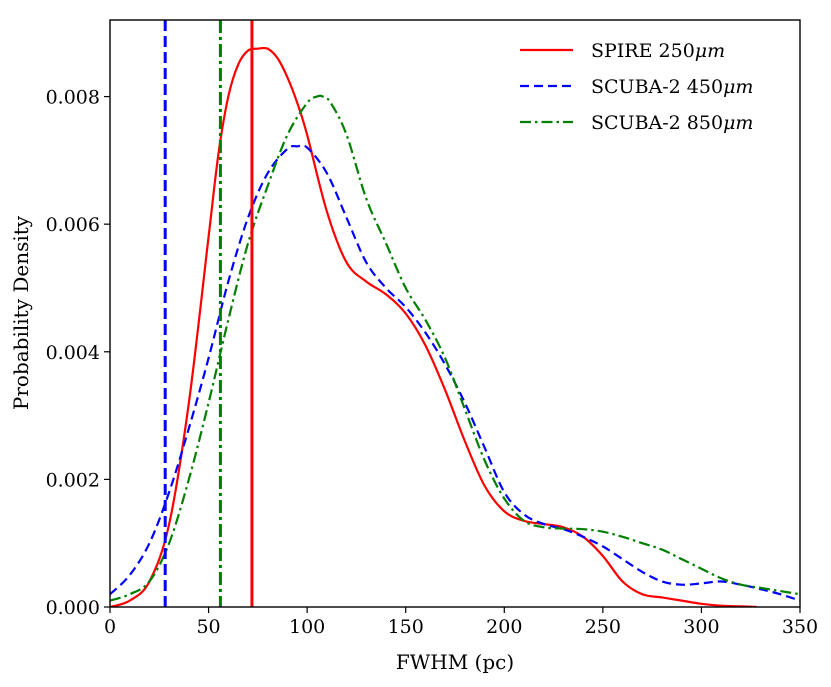 This screenshot has height=687, width=831. Describe the element at coordinates (406, 627) in the screenshot. I see `x-tick-label: 150` at that location.